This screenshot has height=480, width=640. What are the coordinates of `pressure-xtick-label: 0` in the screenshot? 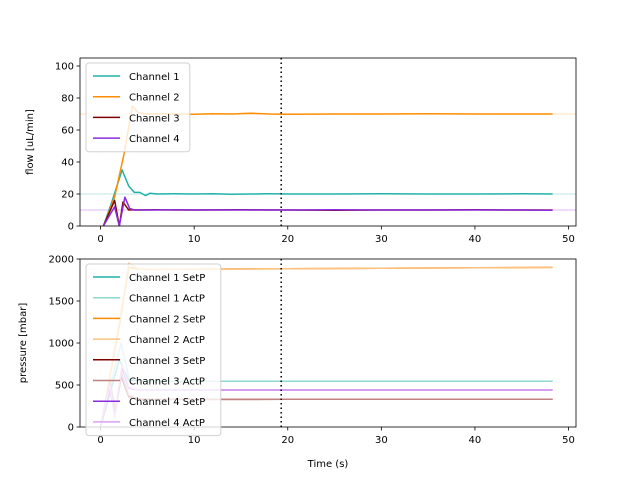 It's located at (100, 440).